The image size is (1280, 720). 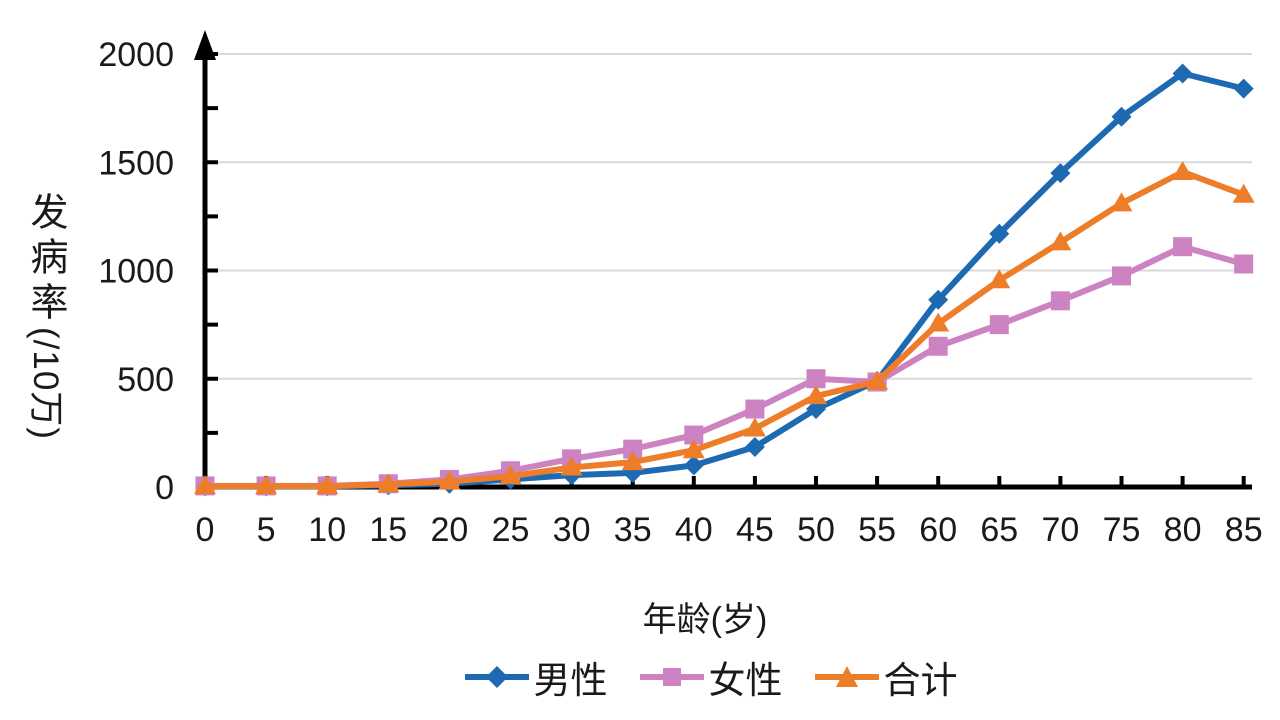 What do you see at coordinates (45, 383) in the screenshot?
I see `y-axis-title-rotated: (/10万)` at bounding box center [45, 383].